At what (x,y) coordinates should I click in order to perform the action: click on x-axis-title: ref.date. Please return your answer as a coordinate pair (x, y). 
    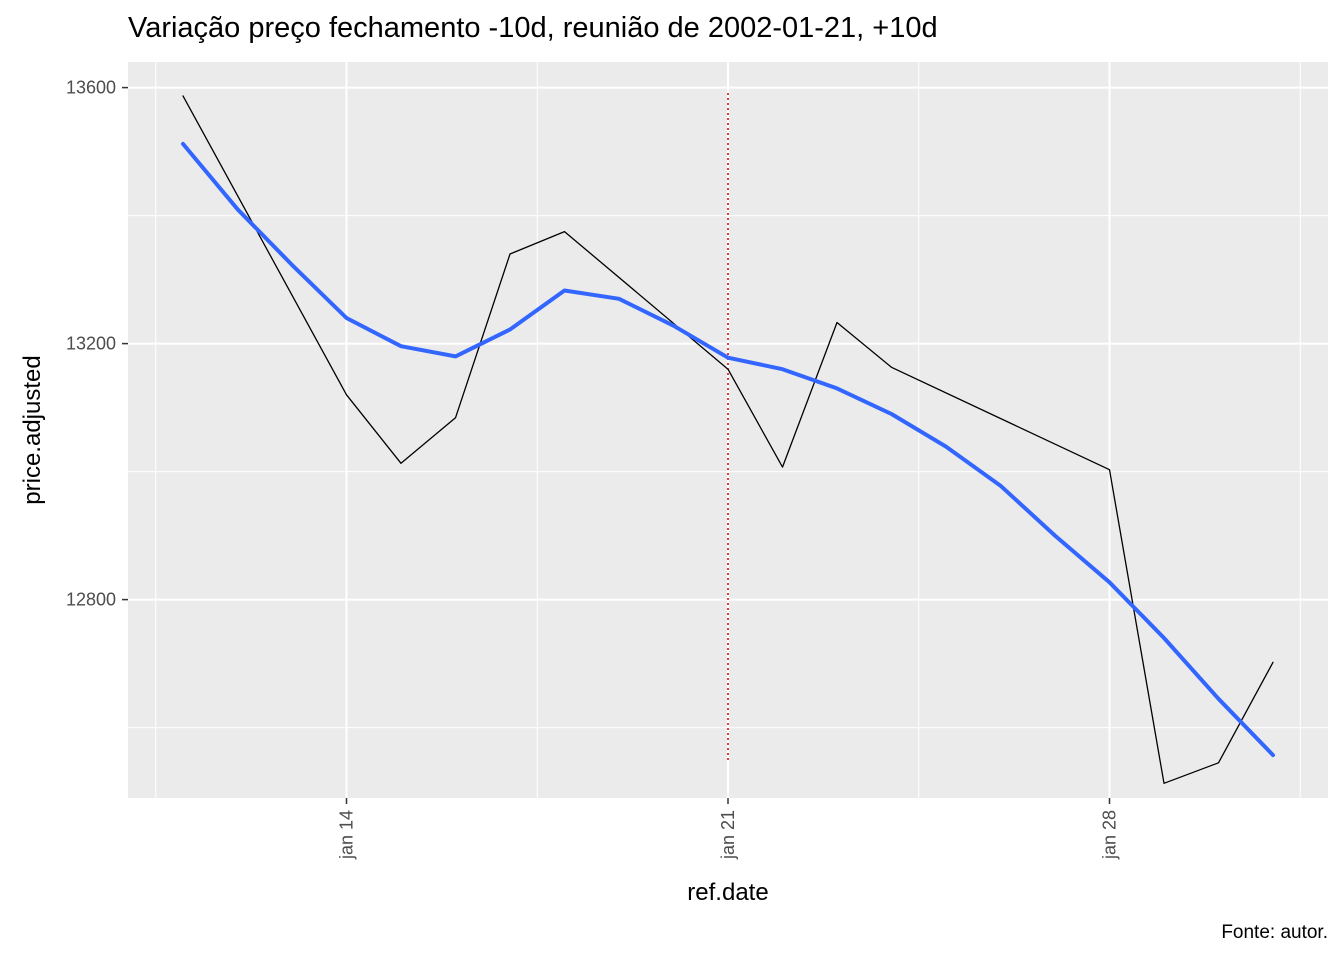
    Looking at the image, I should click on (727, 892).